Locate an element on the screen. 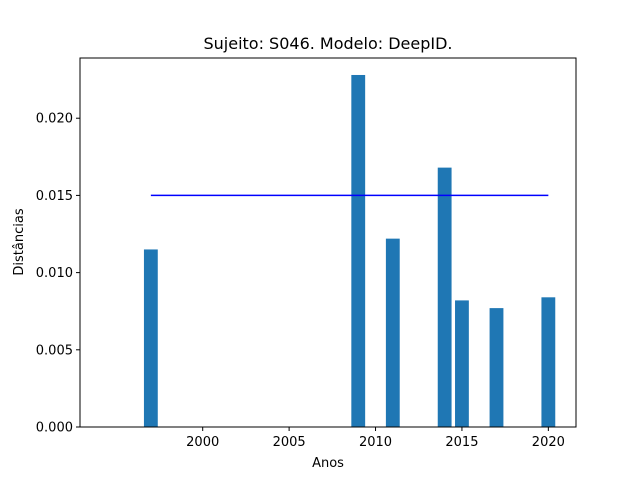 The width and height of the screenshot is (640, 480). x-axis: 2000 2005 2010 2015 2020 is located at coordinates (375, 438).